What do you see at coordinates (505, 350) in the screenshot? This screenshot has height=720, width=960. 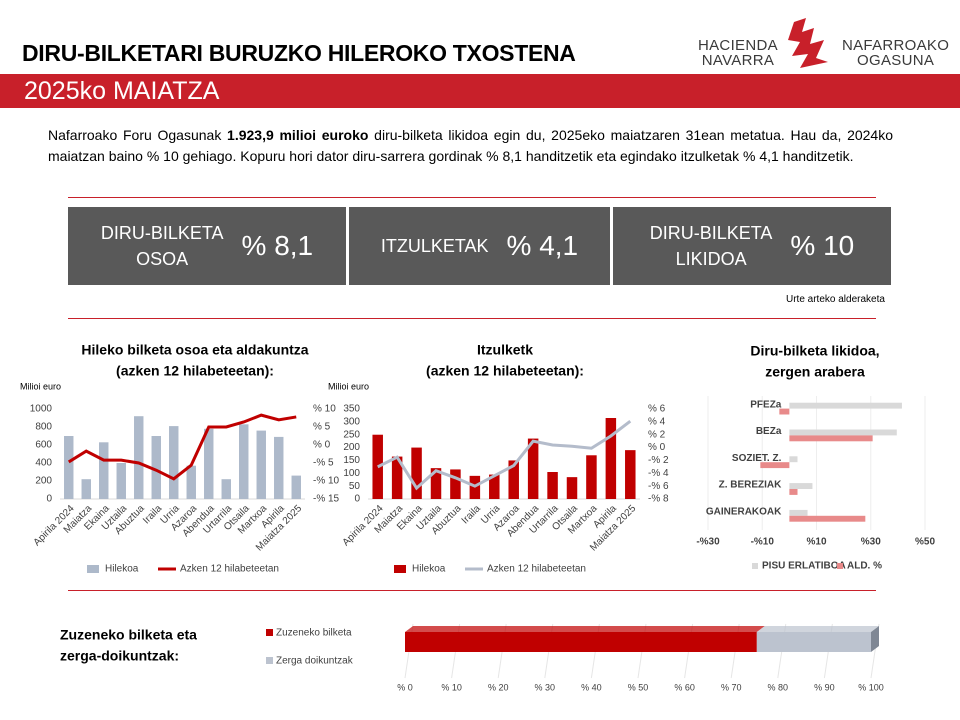 I see `chart-title: Itzulketk` at bounding box center [505, 350].